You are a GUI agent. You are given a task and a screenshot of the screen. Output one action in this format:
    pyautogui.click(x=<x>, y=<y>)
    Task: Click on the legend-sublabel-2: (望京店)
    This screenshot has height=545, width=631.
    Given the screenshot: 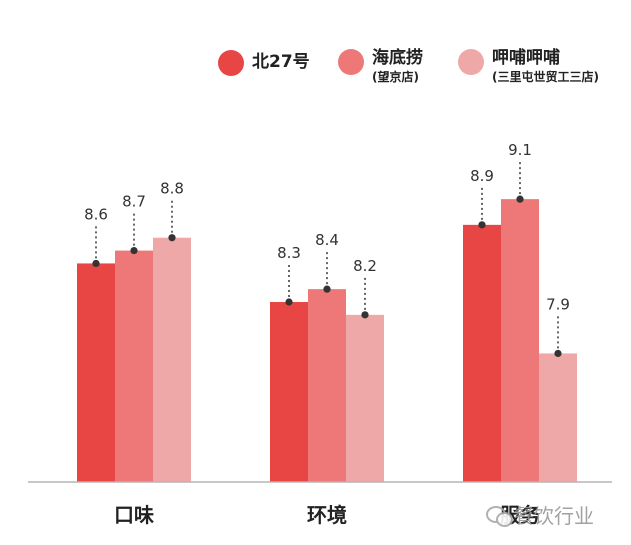 What is the action you would take?
    pyautogui.click(x=395, y=77)
    